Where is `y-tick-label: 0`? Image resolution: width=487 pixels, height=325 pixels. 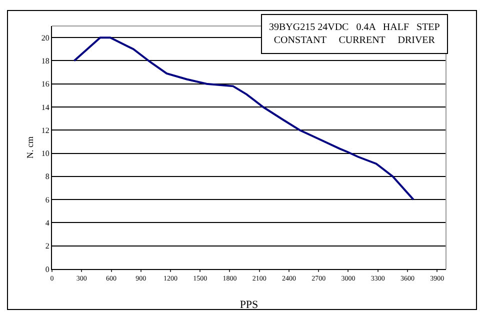 y-tick-label: 0 is located at coordinates (47, 269).